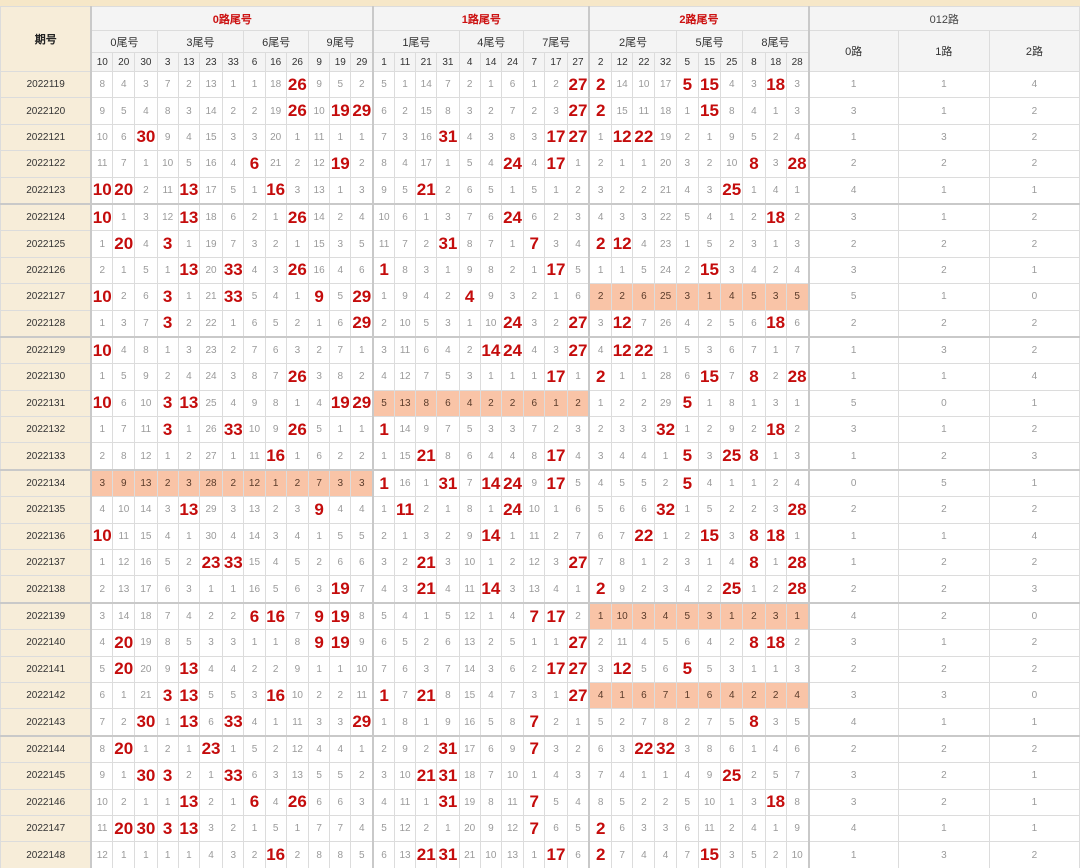 The image size is (1080, 868). What do you see at coordinates (448, 62) in the screenshot?
I see `number-header: 31` at bounding box center [448, 62].